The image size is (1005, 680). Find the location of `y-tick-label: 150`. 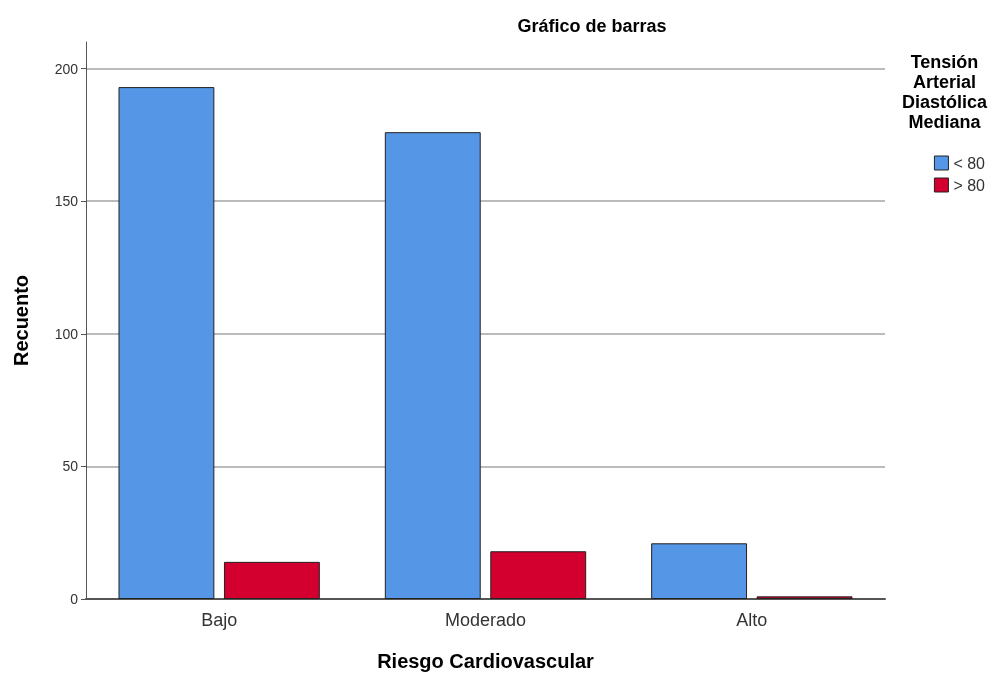

y-tick-label: 150 is located at coordinates (66, 201).